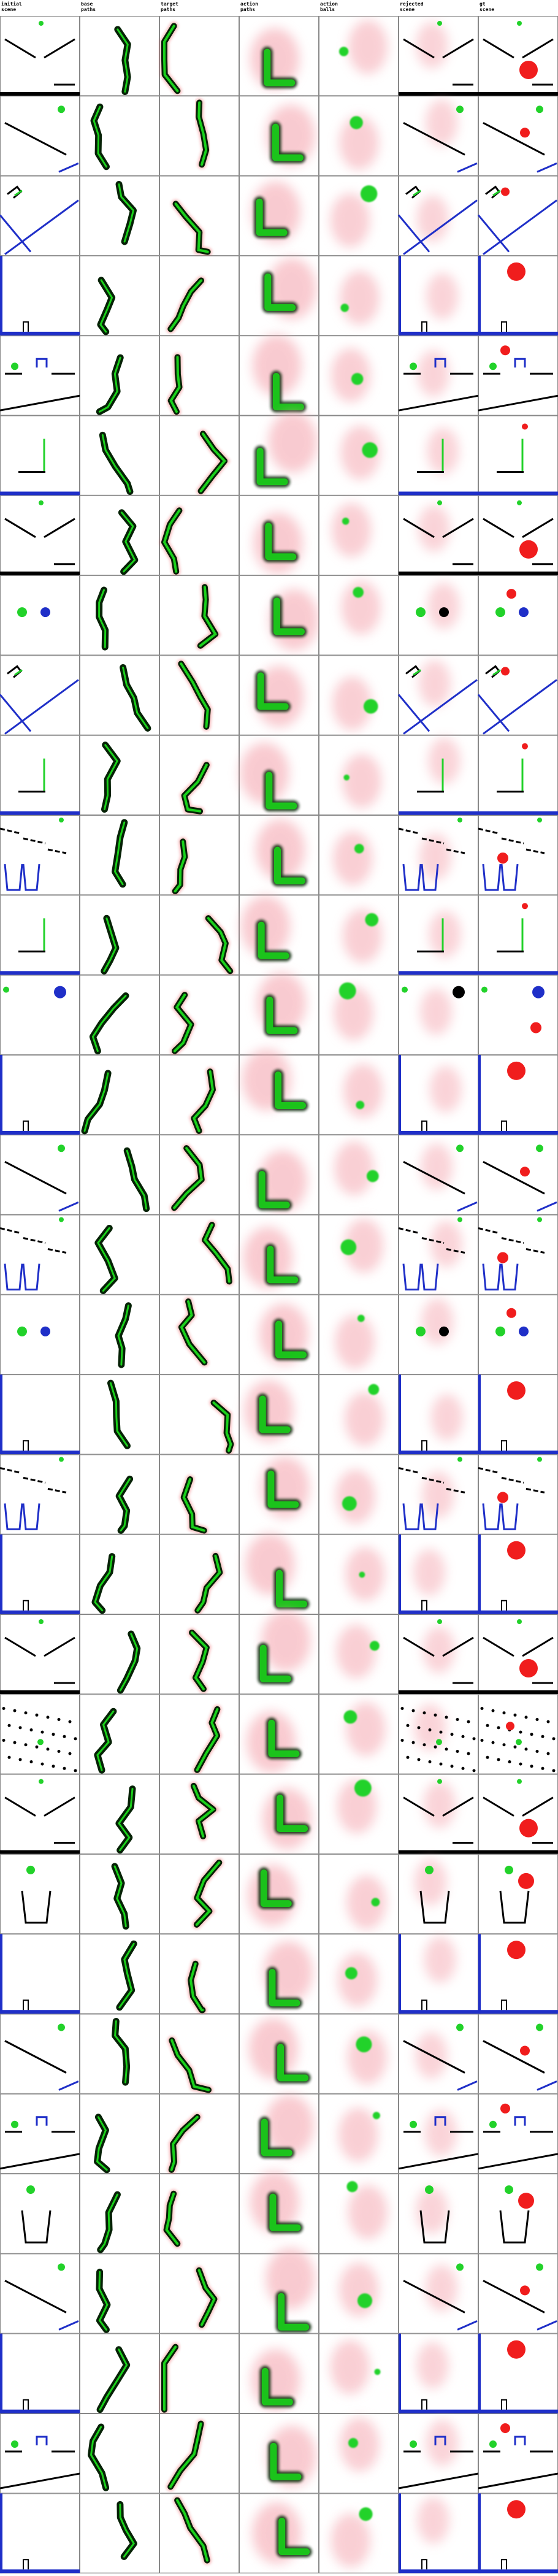 The height and width of the screenshot is (2576, 558). What do you see at coordinates (279, 2212) in the screenshot?
I see `cell-r27-c3` at bounding box center [279, 2212].